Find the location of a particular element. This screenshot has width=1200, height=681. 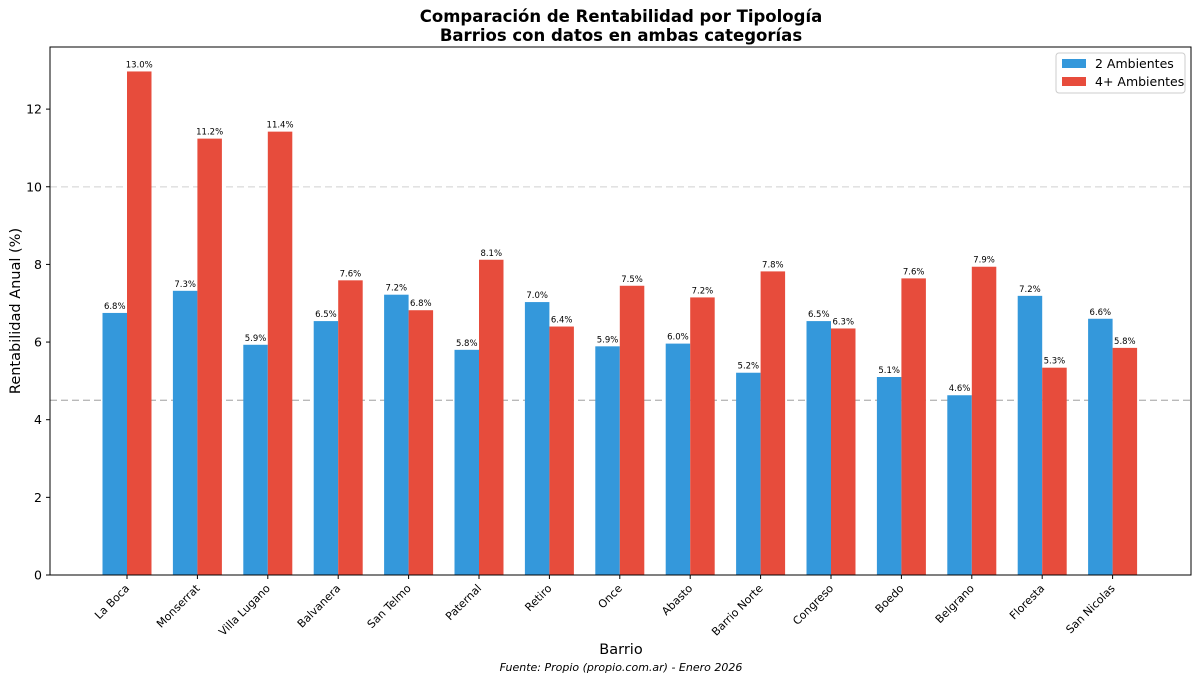

bar-4-ambientes-once is located at coordinates (632, 430).